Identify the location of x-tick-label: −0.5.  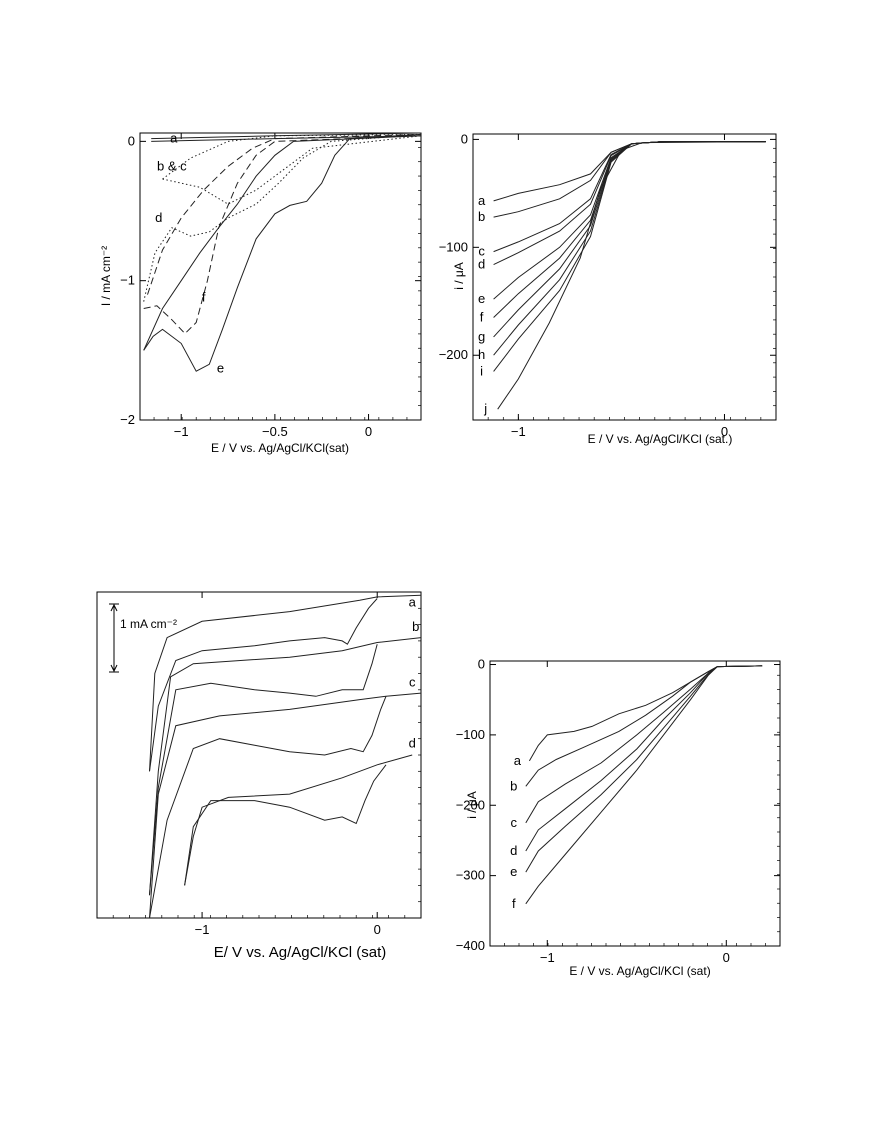
(275, 431).